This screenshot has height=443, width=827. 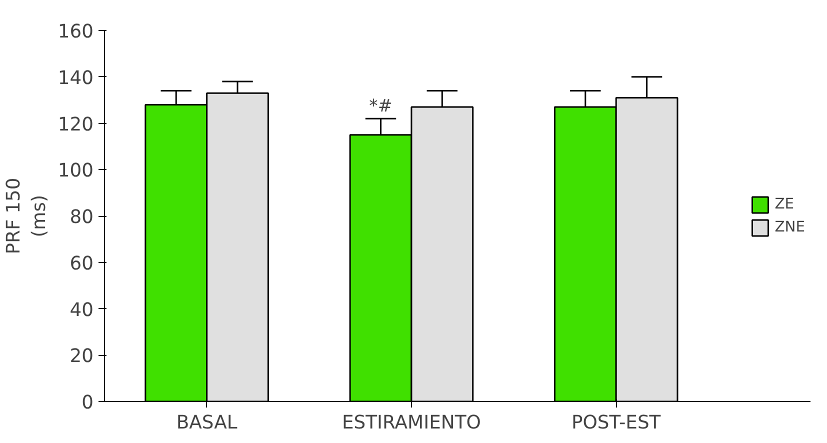 What do you see at coordinates (82, 357) in the screenshot?
I see `y-tick-label: 20` at bounding box center [82, 357].